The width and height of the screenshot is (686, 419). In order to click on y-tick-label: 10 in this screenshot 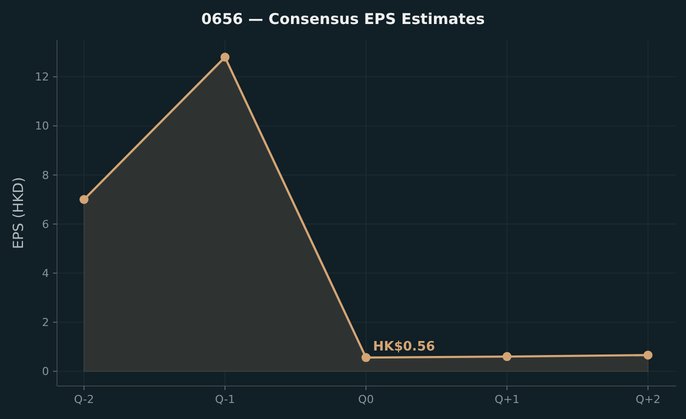, I will do `click(42, 126)`.